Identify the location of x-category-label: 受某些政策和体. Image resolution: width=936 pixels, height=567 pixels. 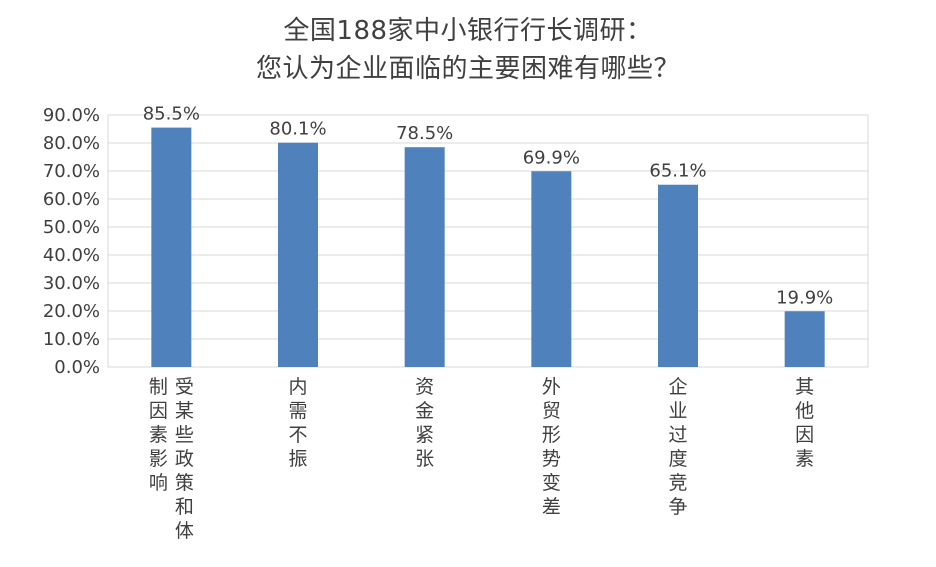
(184, 459).